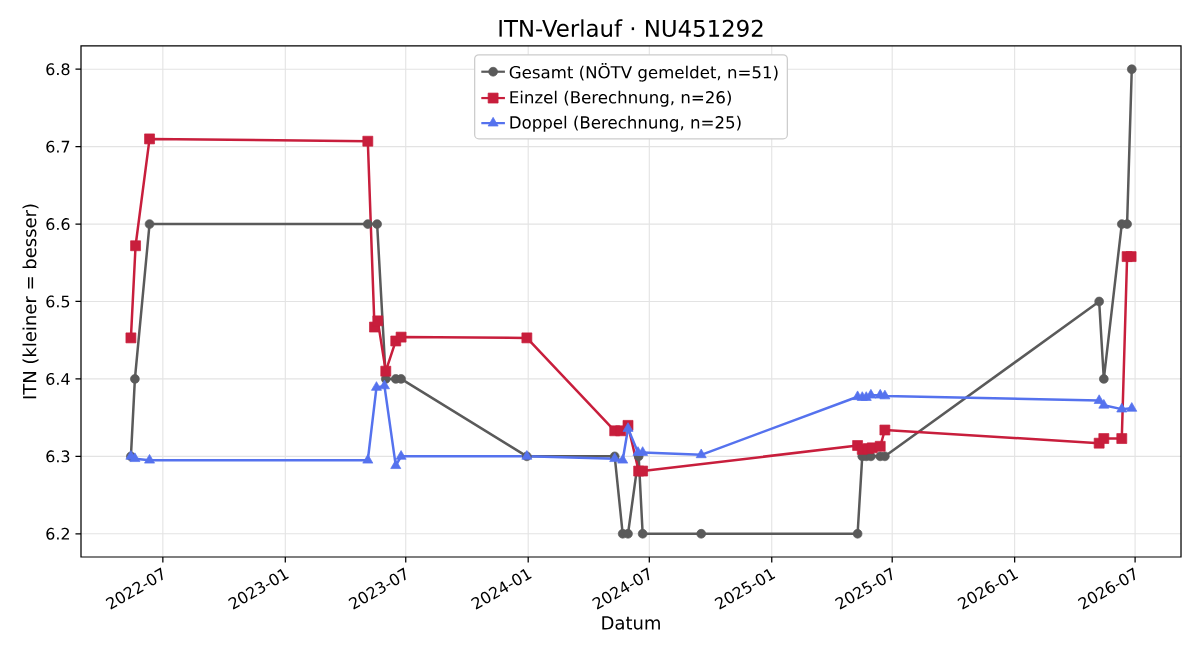  I want to click on legend-label: Gesamt (NÖTV gemeldet, n=51), so click(643, 72).